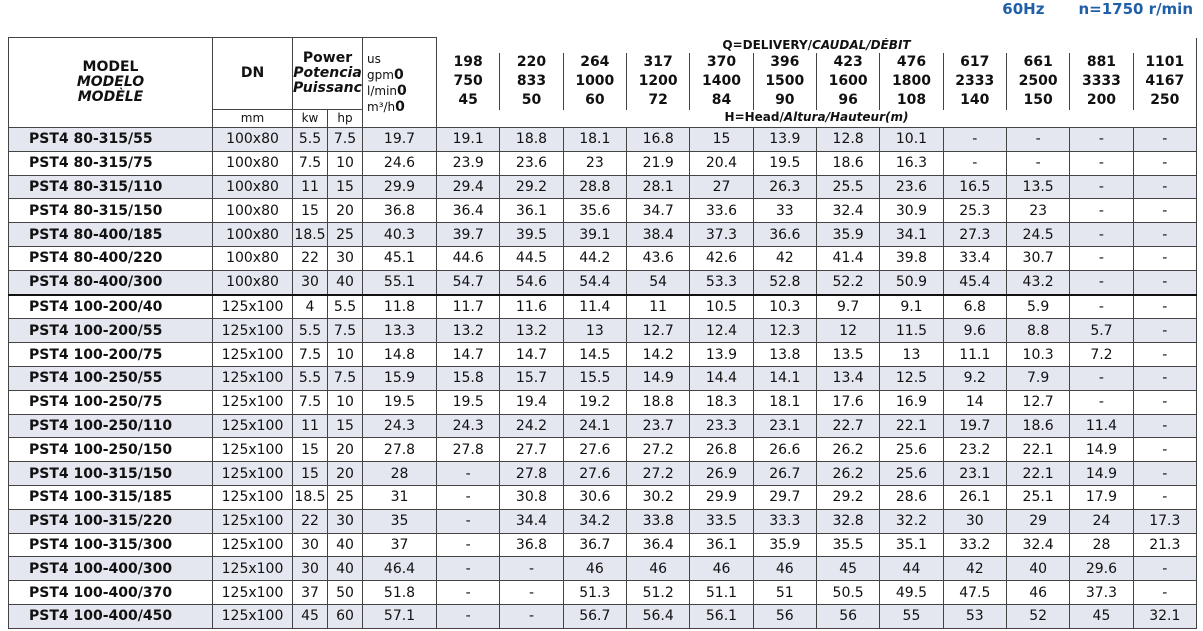 This screenshot has width=1203, height=631. Describe the element at coordinates (911, 331) in the screenshot. I see `head-value: 11.5` at that location.